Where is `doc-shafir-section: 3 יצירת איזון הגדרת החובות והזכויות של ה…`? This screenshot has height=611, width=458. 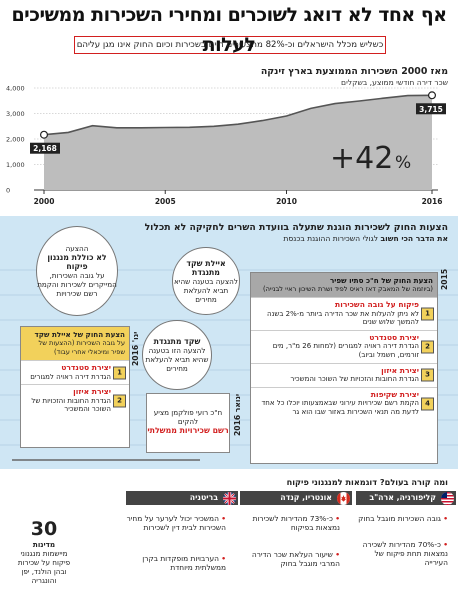
doc-shafir-section: 3 יצירת איזון הגדרת החובות והזכויות של ה… is located at coordinates (344, 374).